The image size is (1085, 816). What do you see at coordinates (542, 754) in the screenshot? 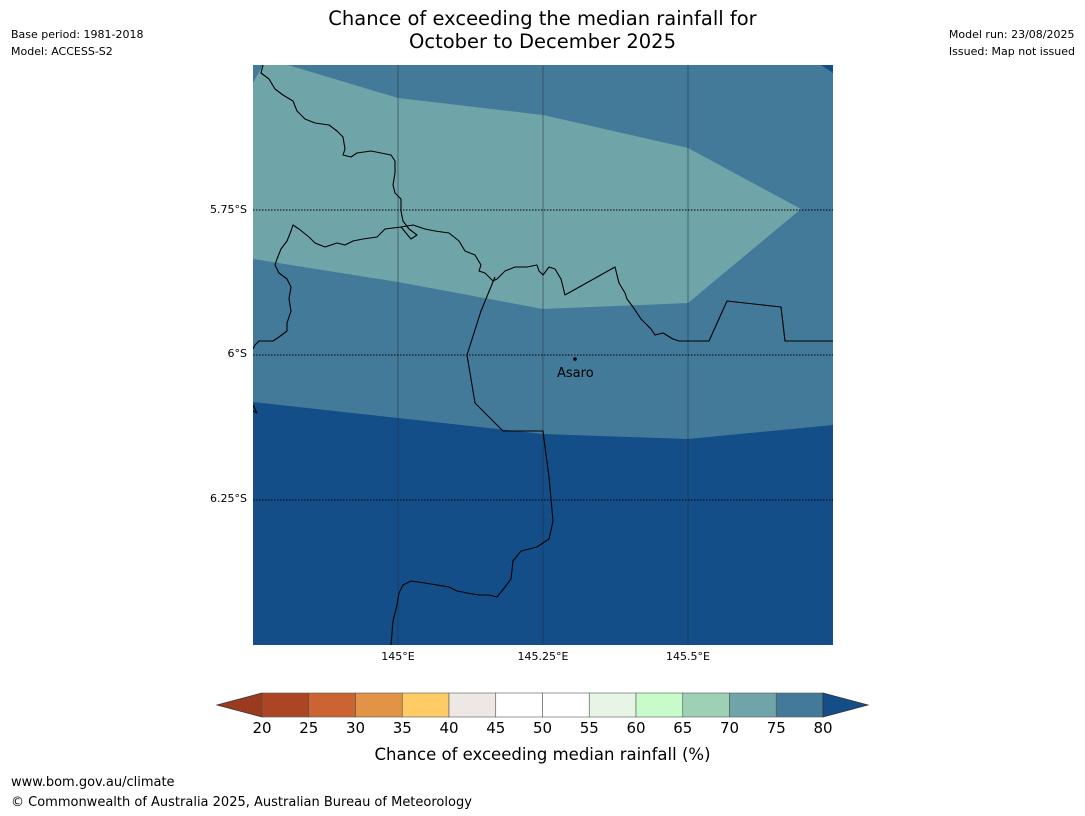
I see `colorbar-label: Chance of exceeding median rainfall (%)` at bounding box center [542, 754].